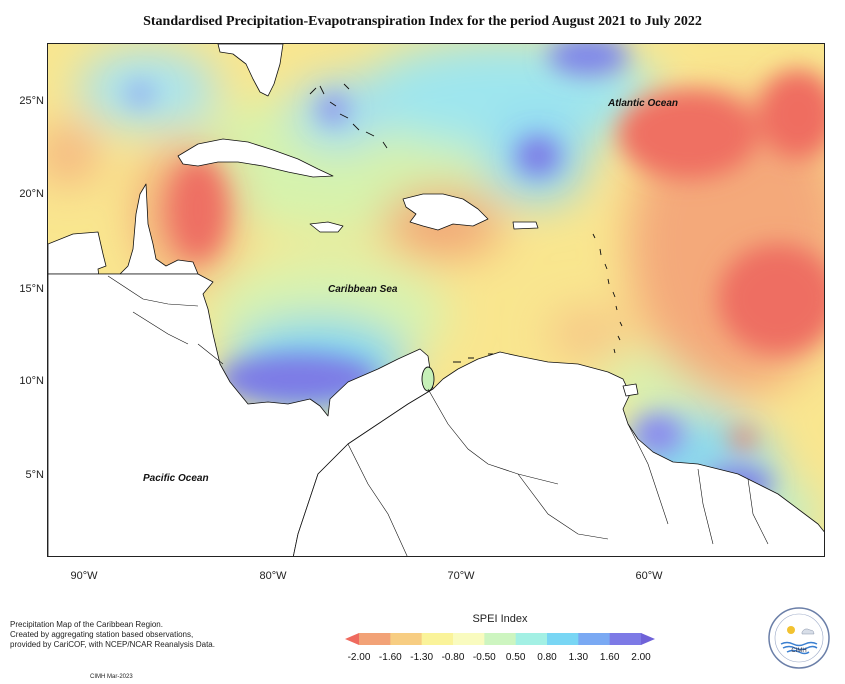 Image resolution: width=845 pixels, height=684 pixels. What do you see at coordinates (588, 60) in the screenshot?
I see `spei-area-blue-north` at bounding box center [588, 60].